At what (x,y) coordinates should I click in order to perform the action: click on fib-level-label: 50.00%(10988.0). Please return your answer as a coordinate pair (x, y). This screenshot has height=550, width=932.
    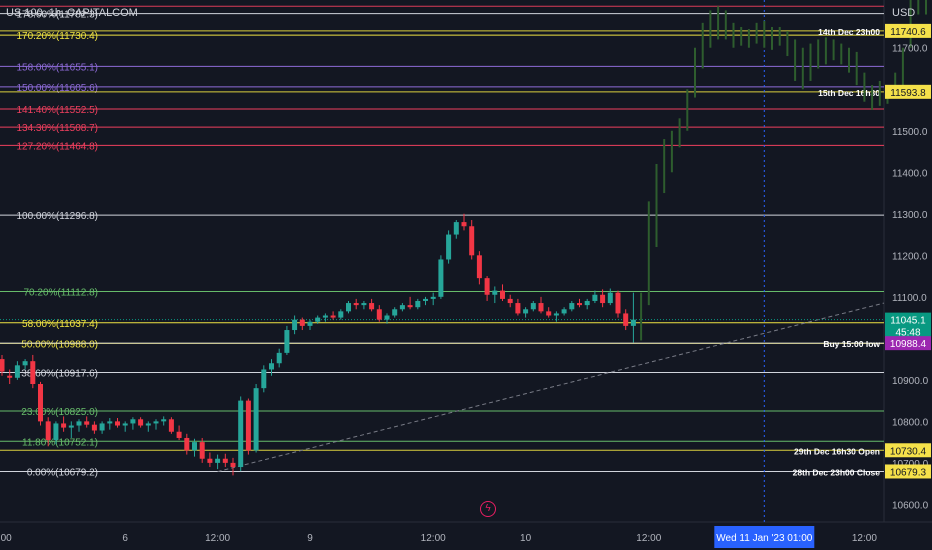
    Looking at the image, I should click on (59, 344).